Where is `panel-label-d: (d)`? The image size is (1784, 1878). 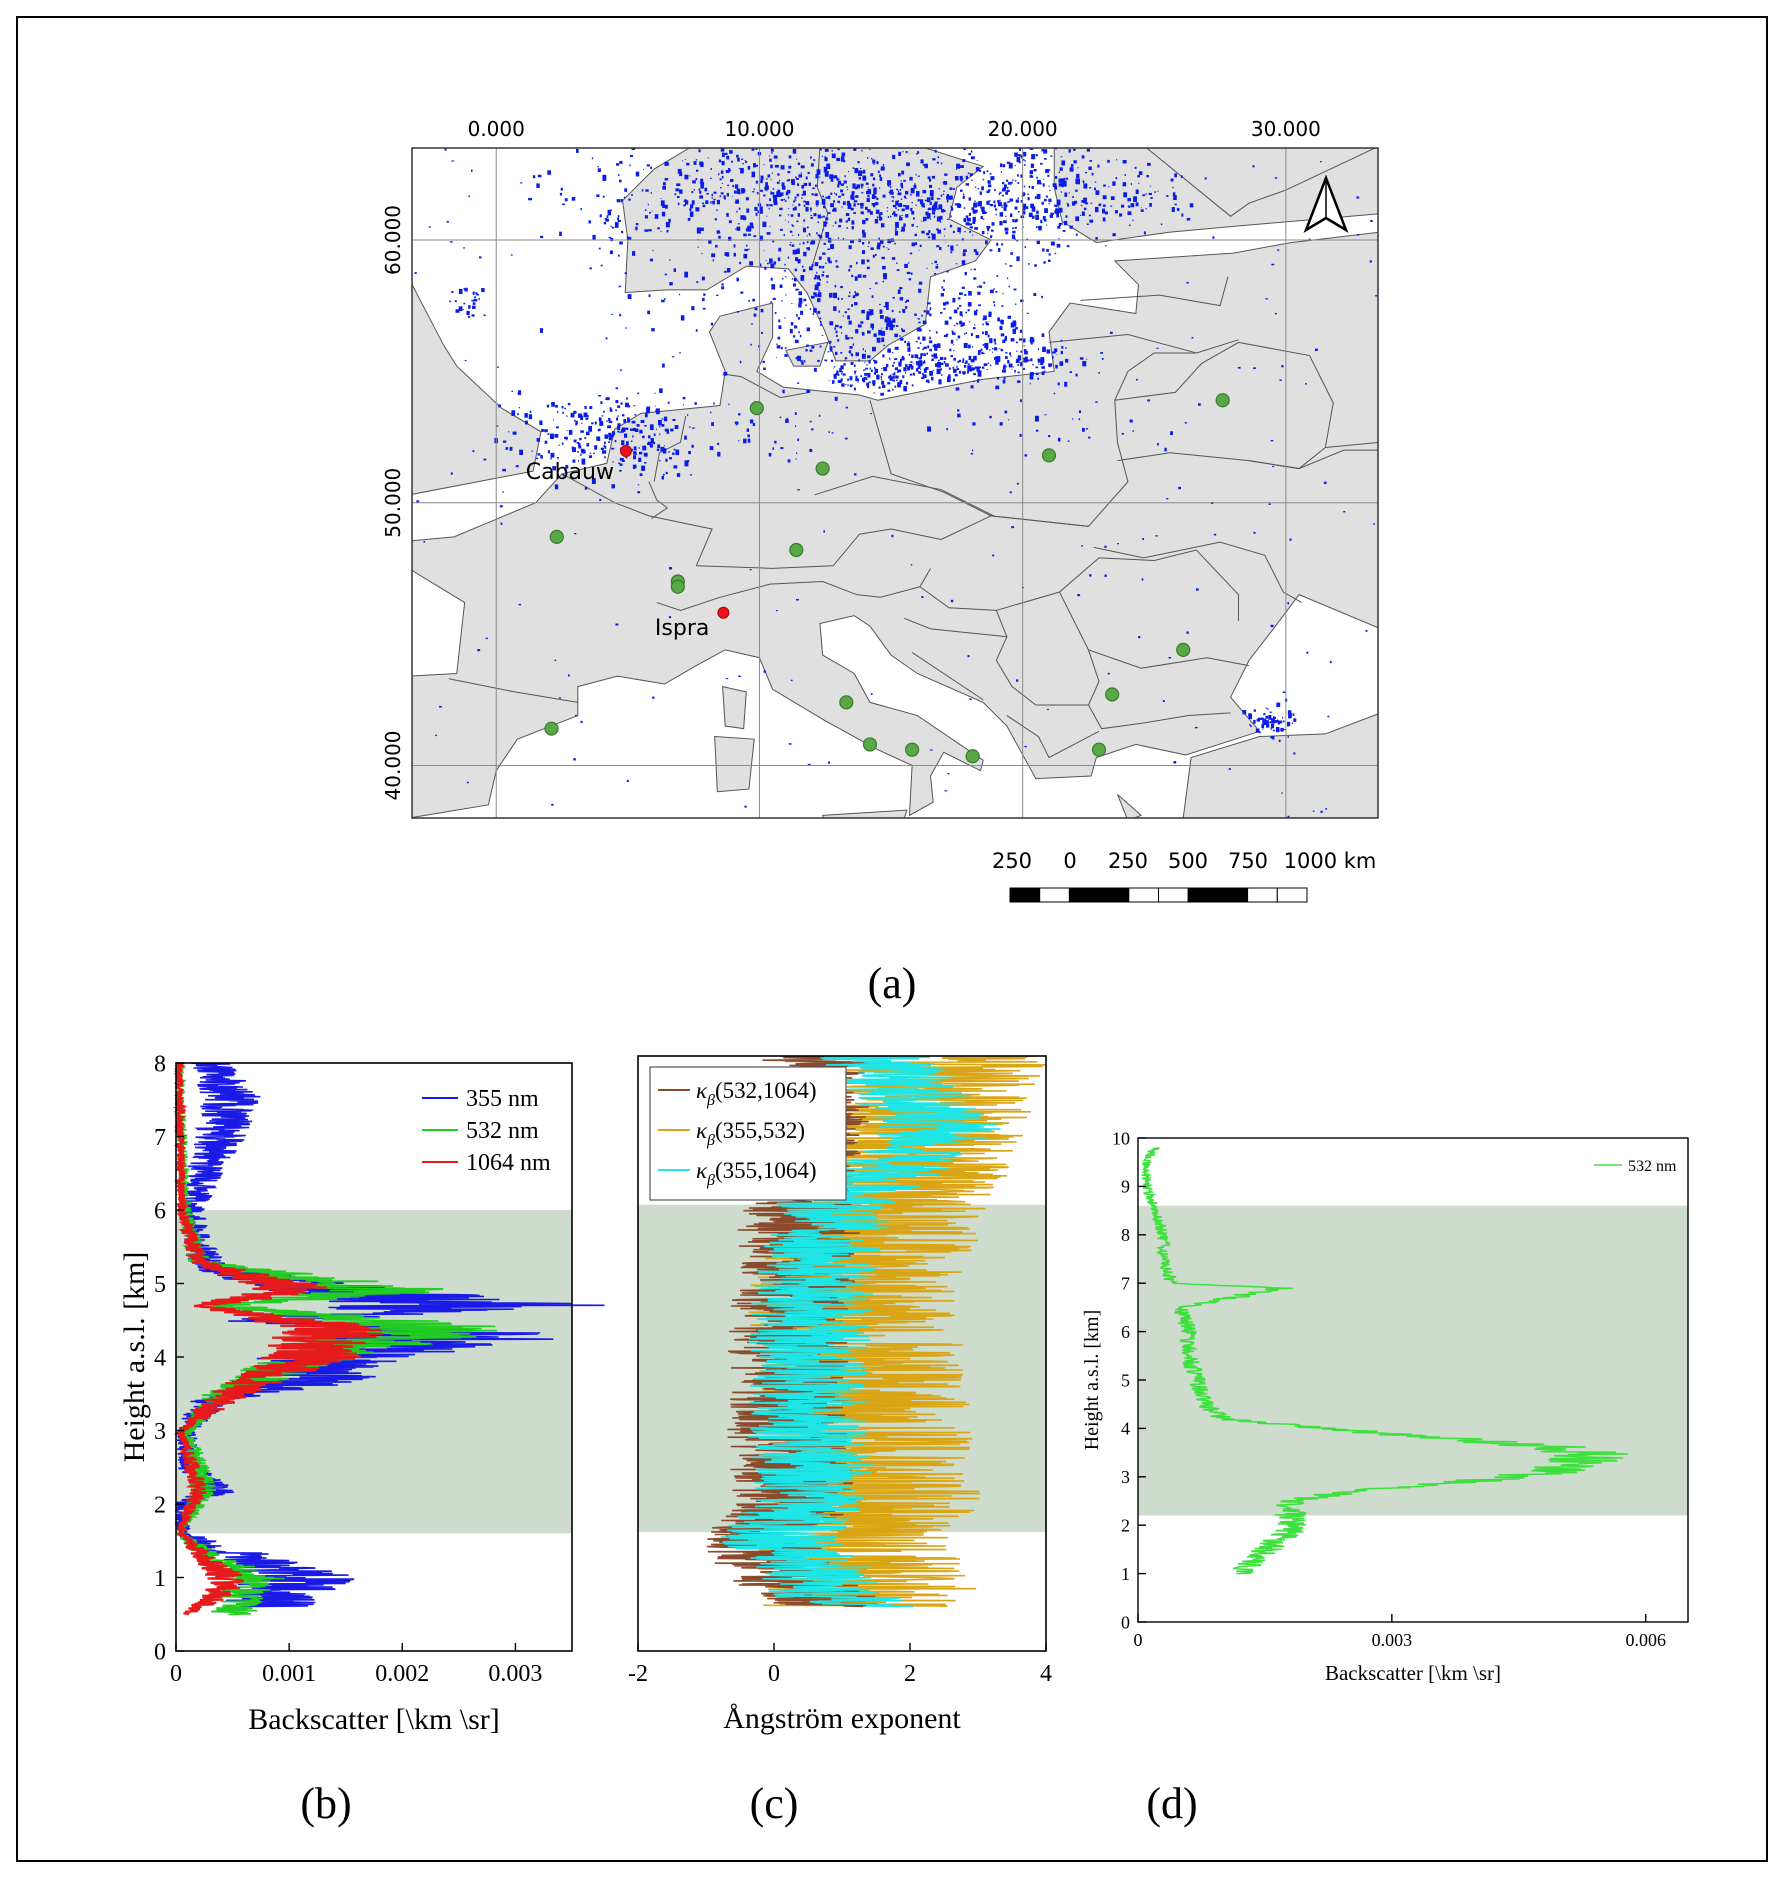 panel-label-d: (d) is located at coordinates (1172, 1803).